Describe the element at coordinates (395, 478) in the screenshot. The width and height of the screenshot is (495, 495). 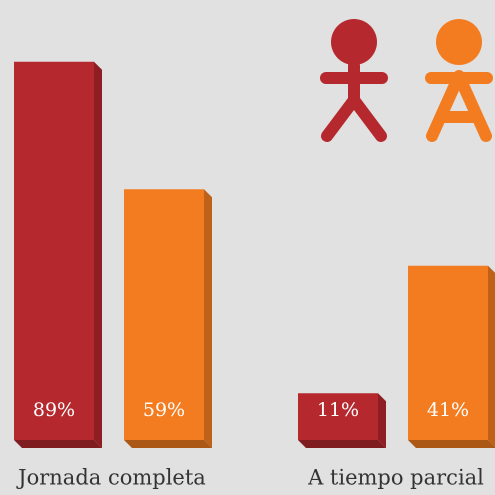
I see `x-tick-label: A tiempo parcial` at that location.